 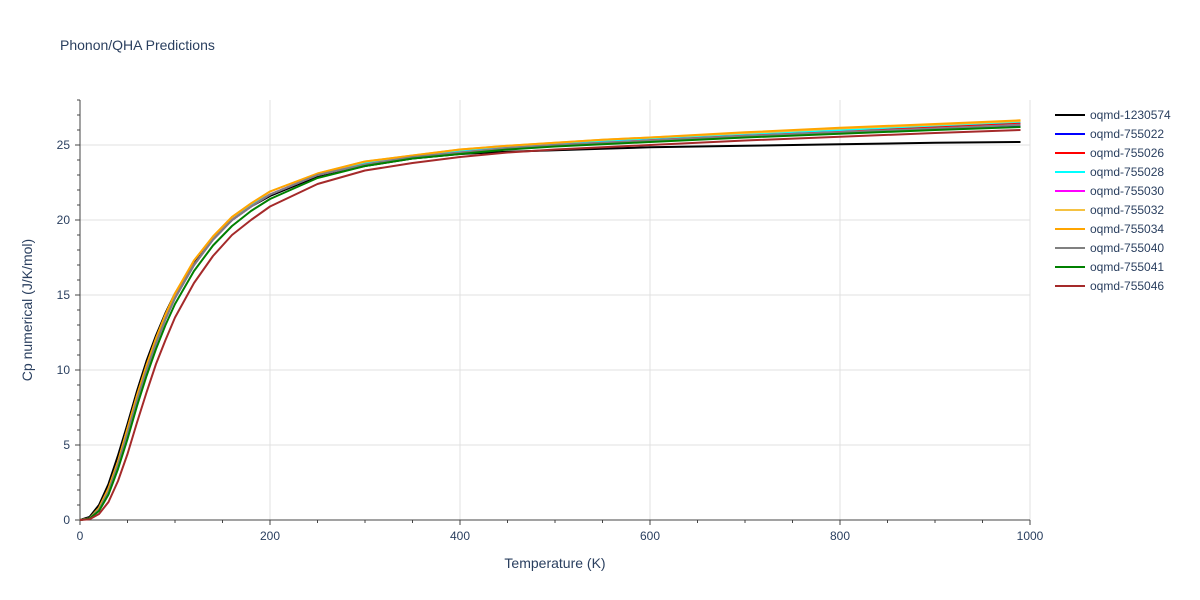 I want to click on chart-title: Phonon/QHA Predictions, so click(x=137, y=45).